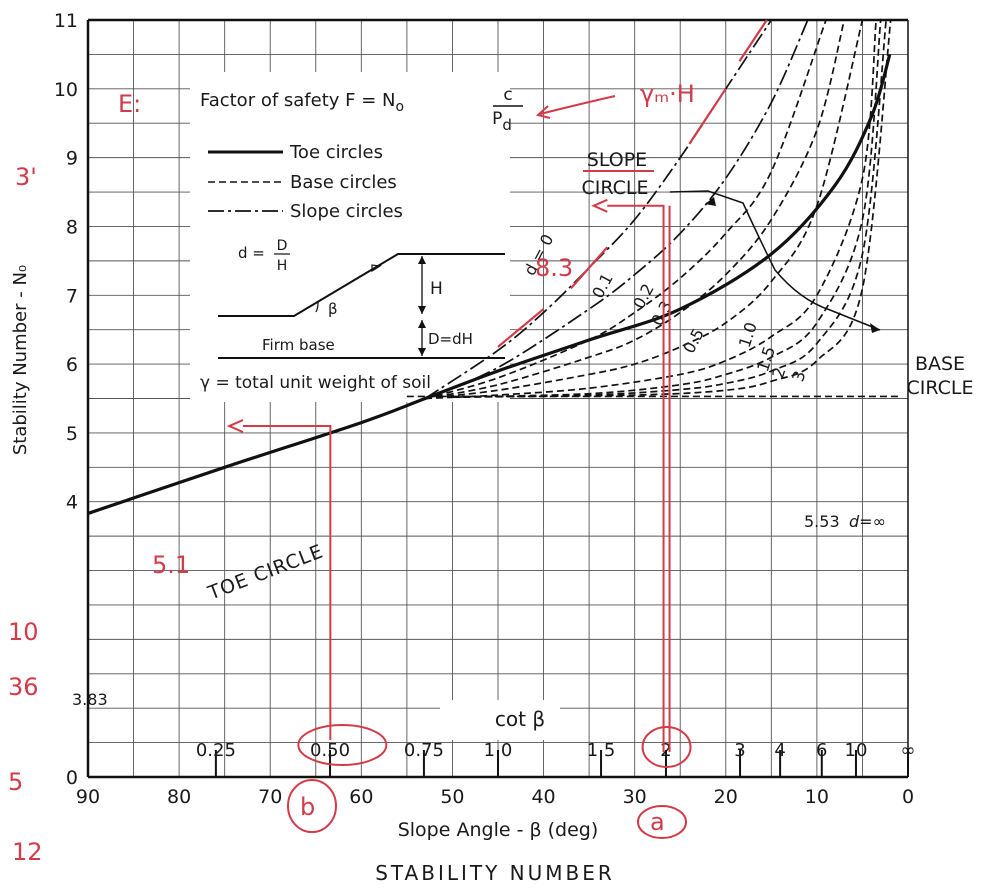  What do you see at coordinates (302, 102) in the screenshot?
I see `legend-formula: Factor of safety F = No` at bounding box center [302, 102].